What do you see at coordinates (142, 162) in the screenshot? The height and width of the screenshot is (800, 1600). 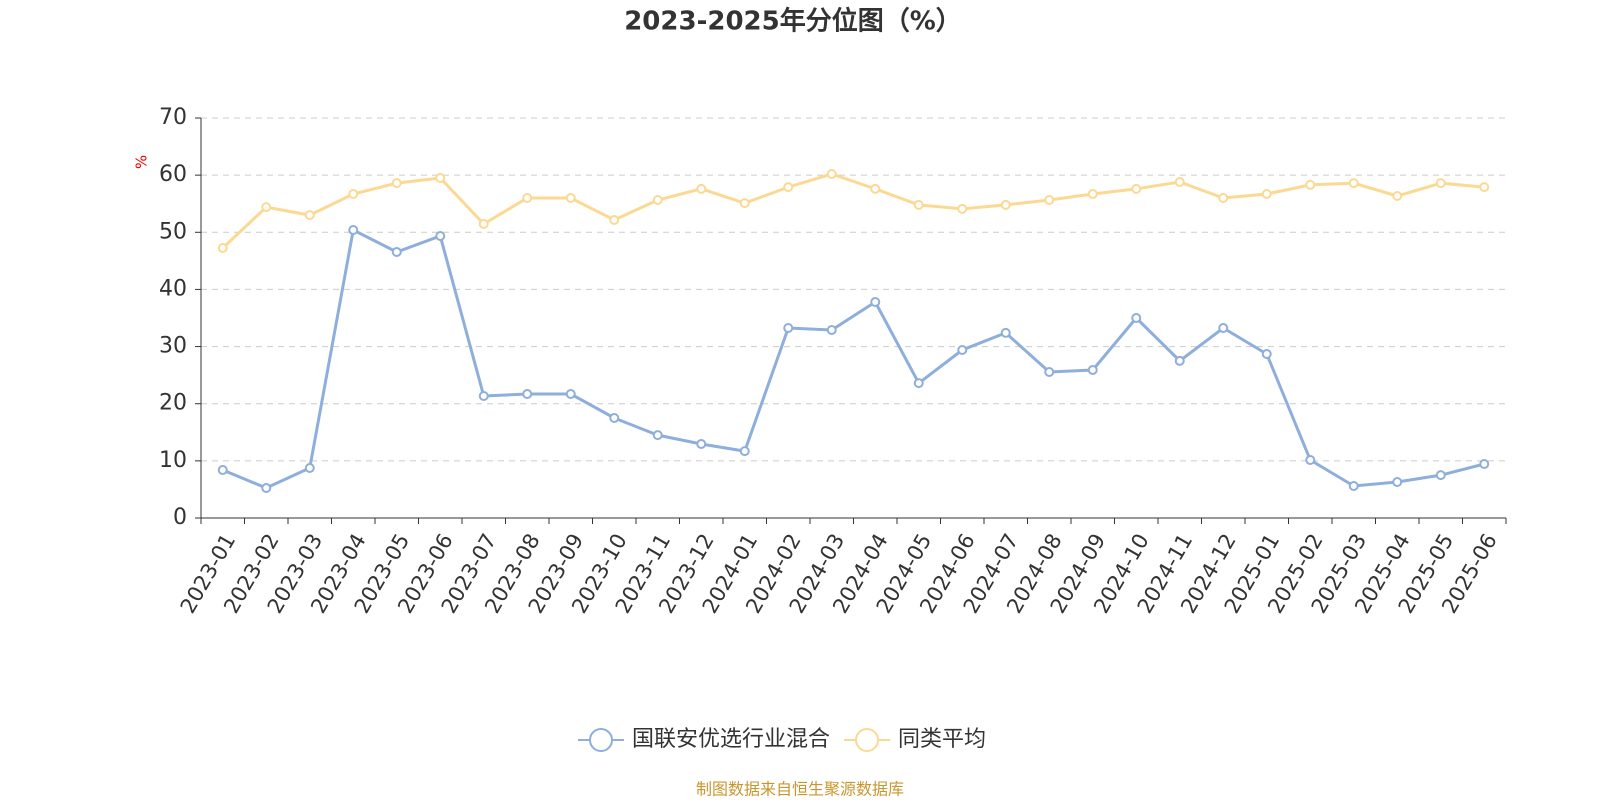 I see `y-axis-label: %` at bounding box center [142, 162].